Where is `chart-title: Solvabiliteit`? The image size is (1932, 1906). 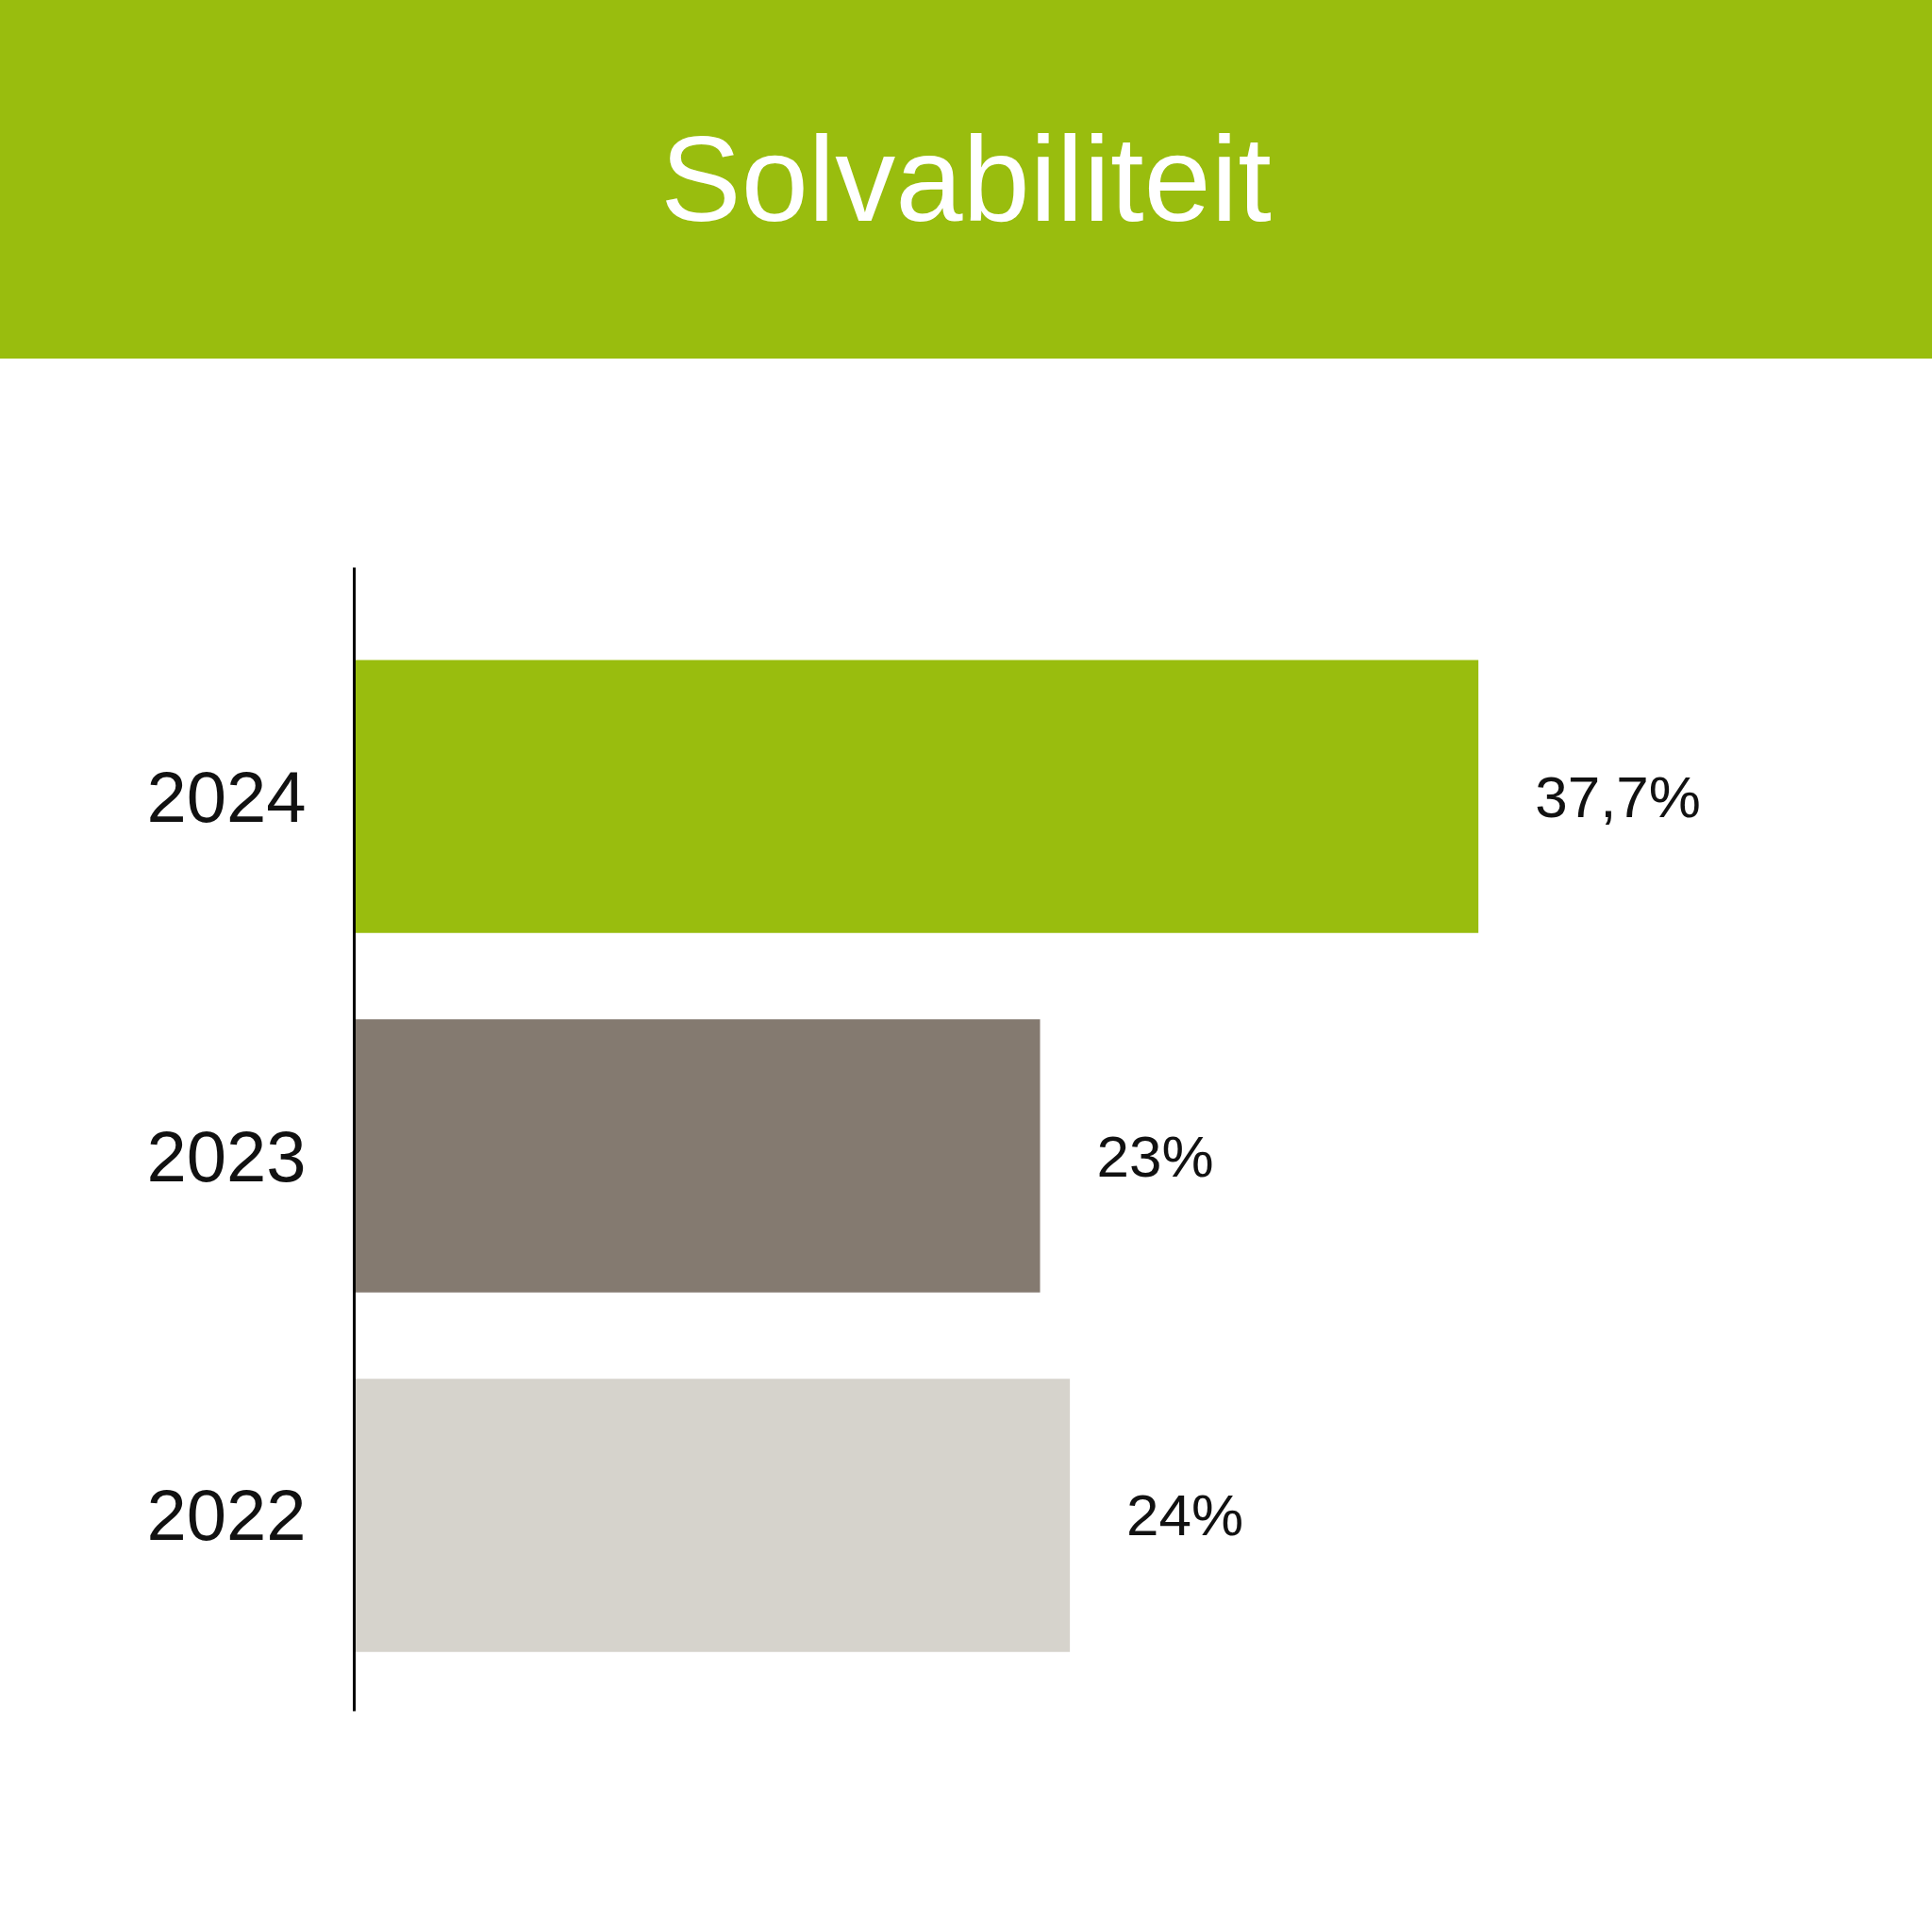
chart-title: Solvabiliteit is located at coordinates (966, 178).